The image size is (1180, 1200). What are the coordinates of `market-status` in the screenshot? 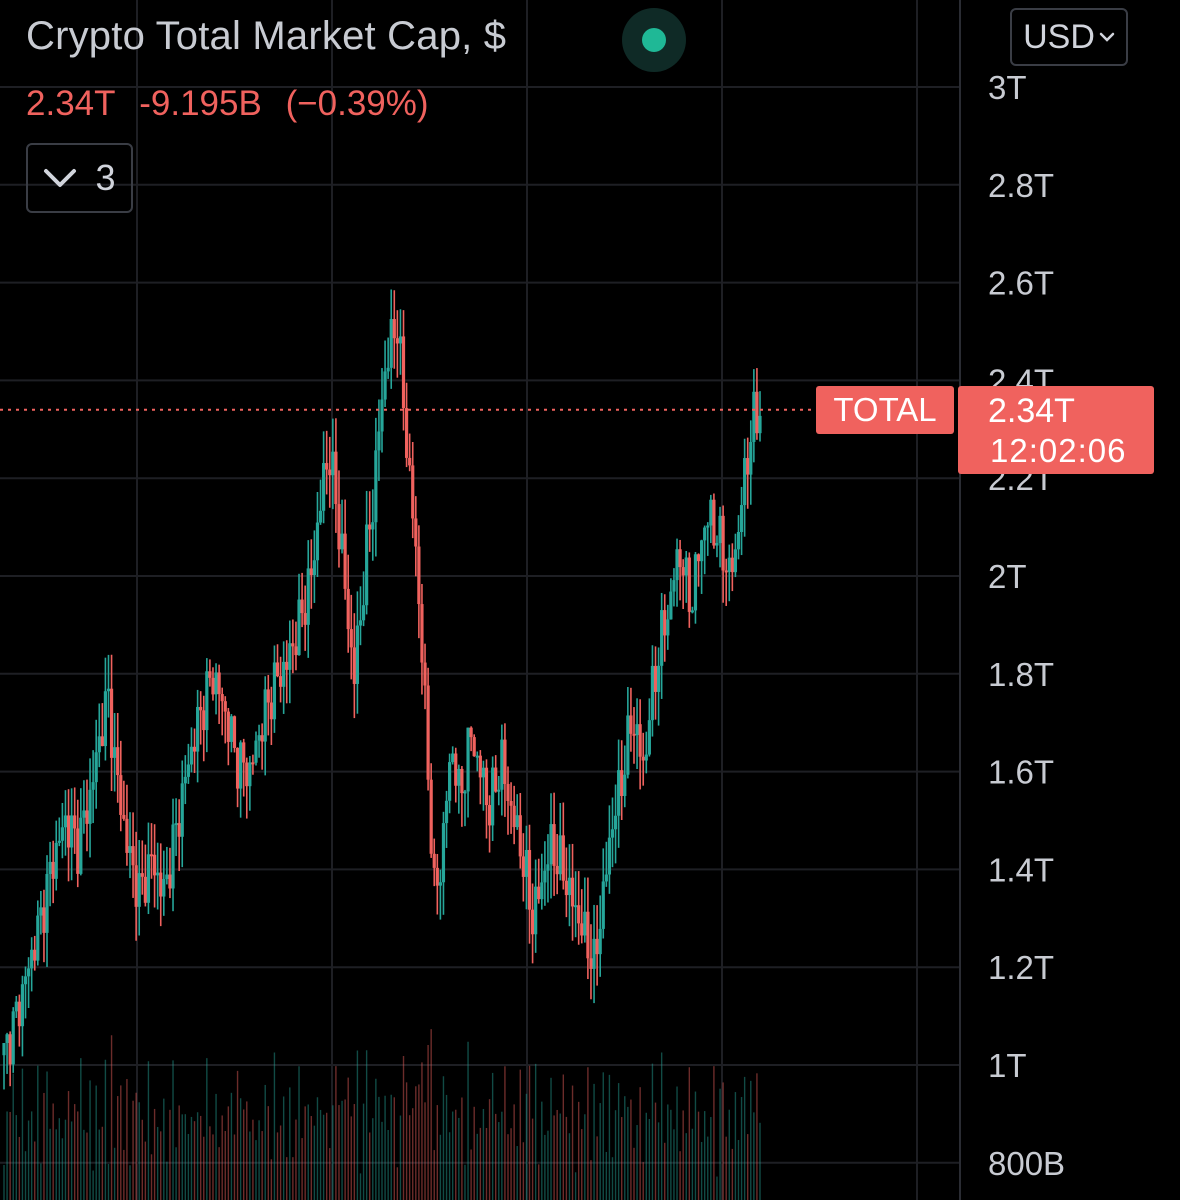 It's located at (654, 40).